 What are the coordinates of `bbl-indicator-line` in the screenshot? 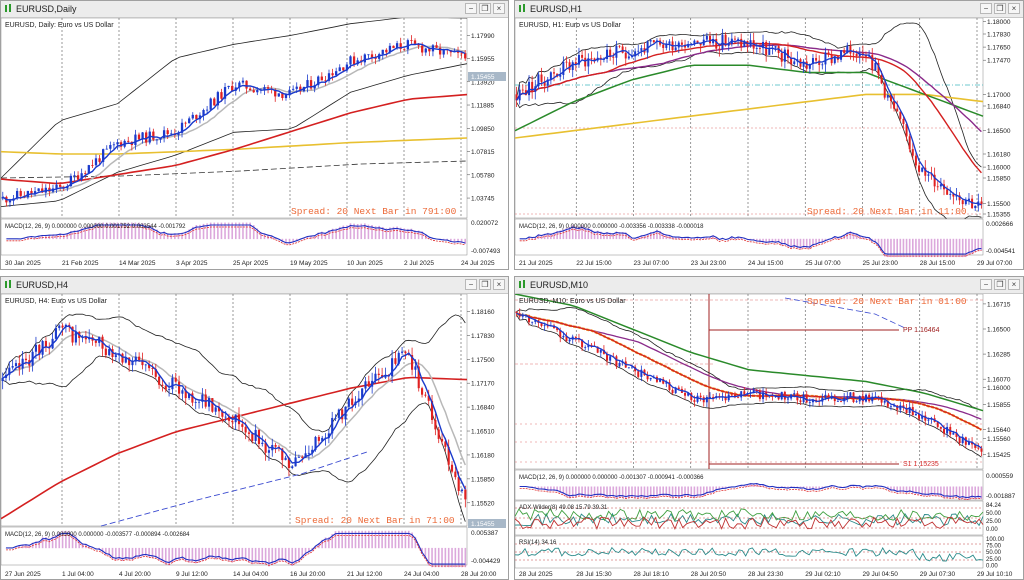 It's located at (234, 438).